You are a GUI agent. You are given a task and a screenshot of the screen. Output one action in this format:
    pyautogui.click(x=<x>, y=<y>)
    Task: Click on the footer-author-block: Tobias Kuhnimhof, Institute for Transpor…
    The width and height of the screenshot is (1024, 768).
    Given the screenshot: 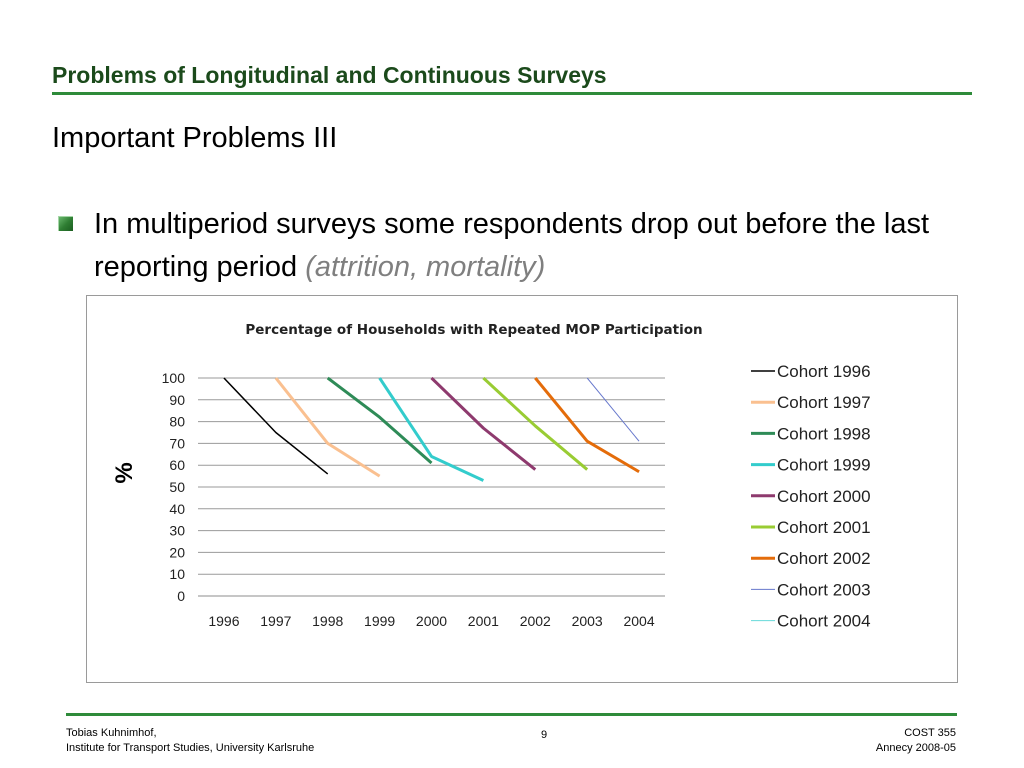 What is the action you would take?
    pyautogui.click(x=190, y=741)
    